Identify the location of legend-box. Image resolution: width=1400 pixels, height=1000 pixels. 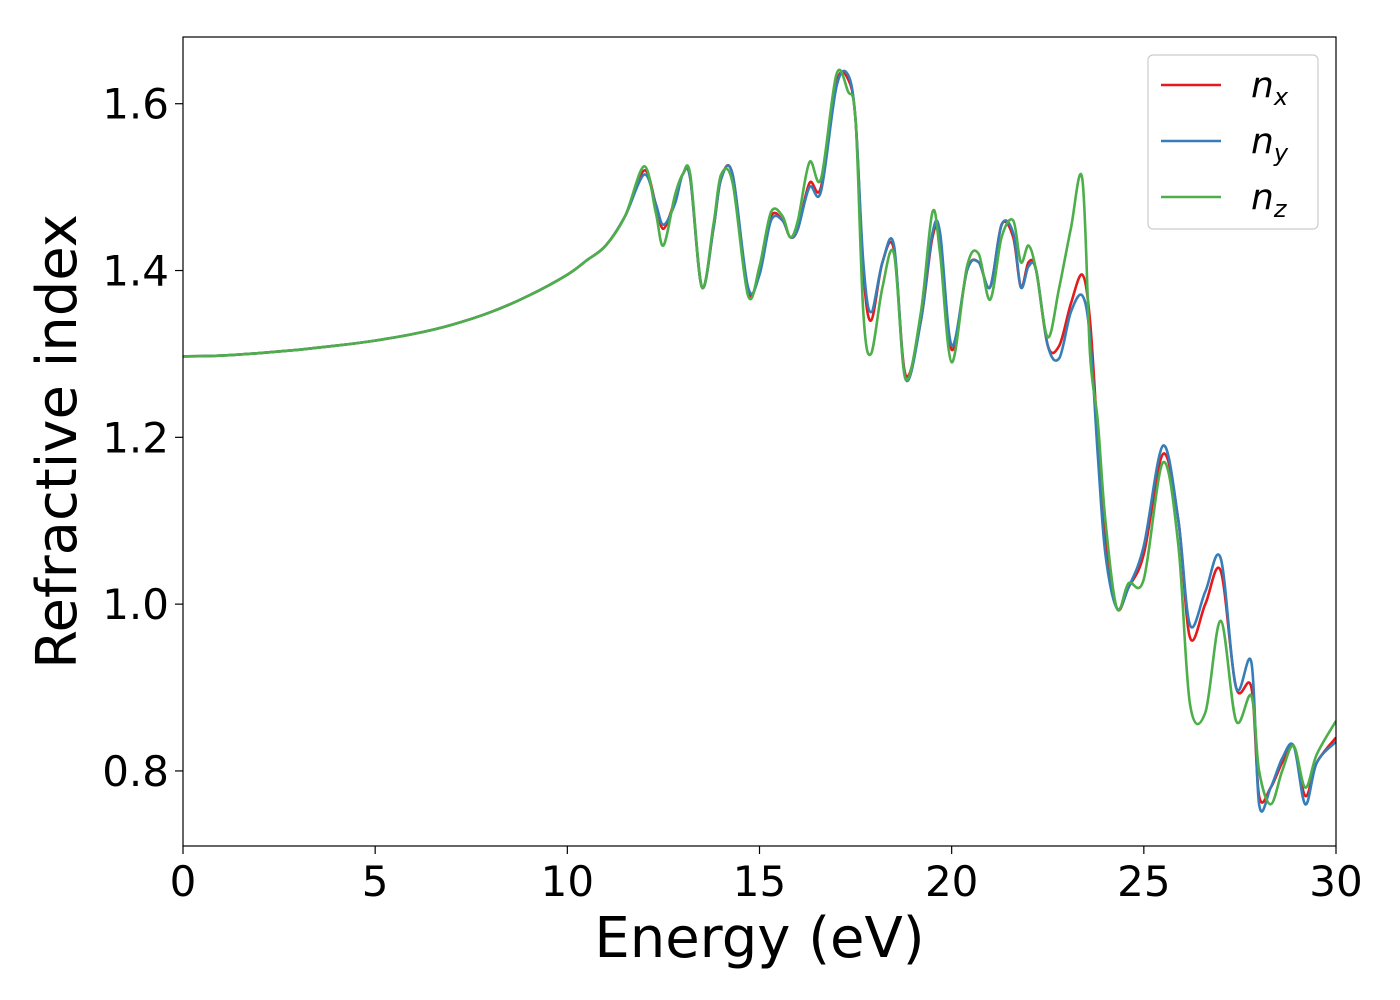
(1233, 142).